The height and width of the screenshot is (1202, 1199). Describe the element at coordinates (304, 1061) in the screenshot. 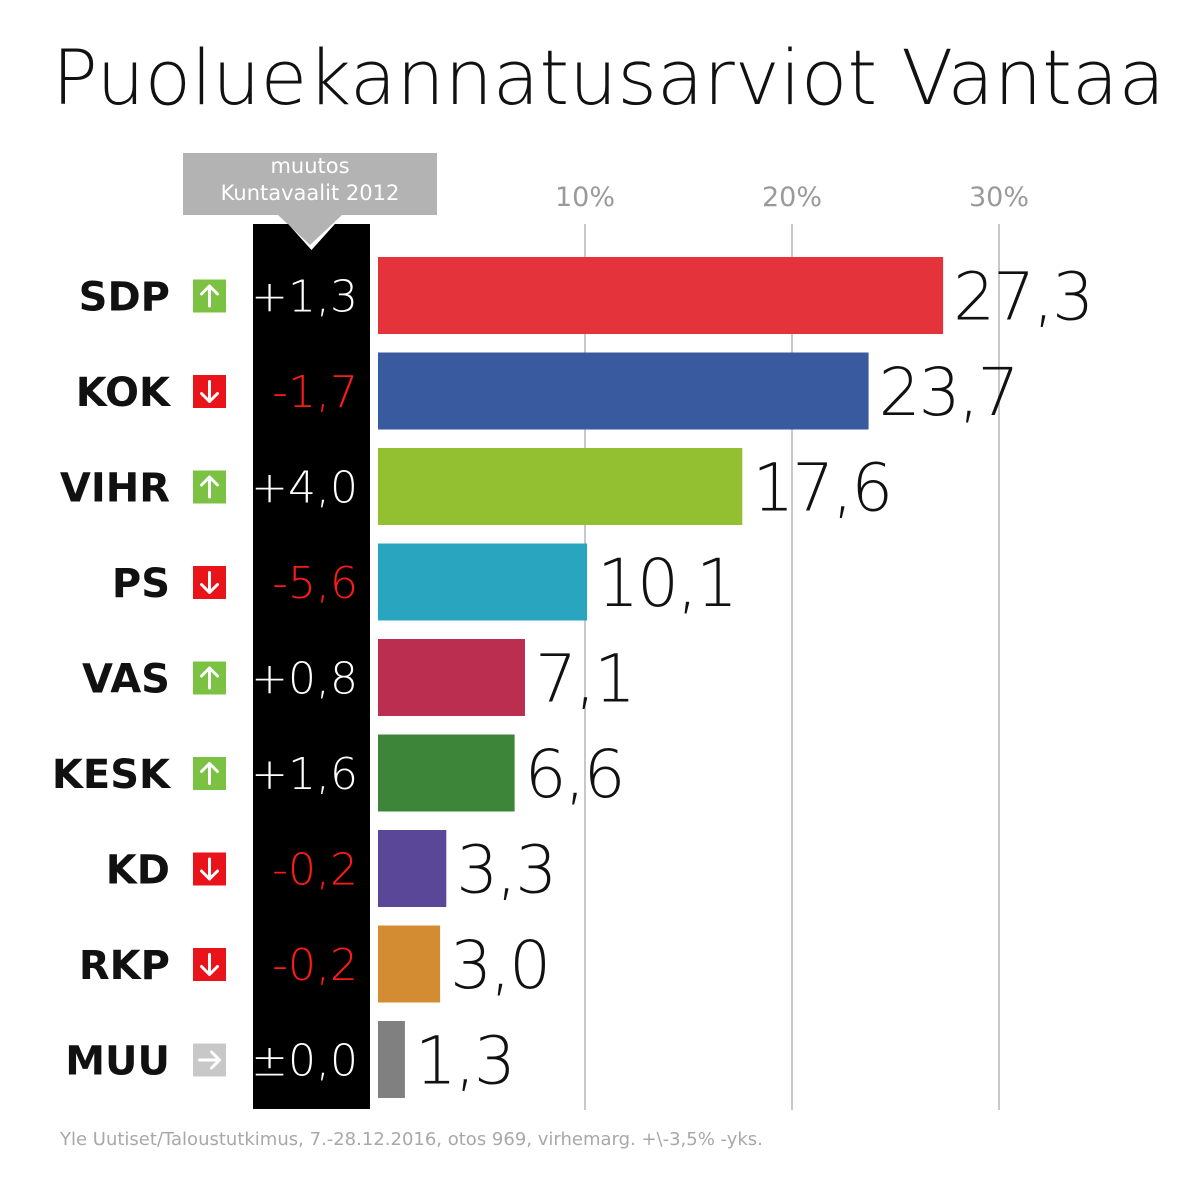

I see `change-value: ±0,0` at that location.